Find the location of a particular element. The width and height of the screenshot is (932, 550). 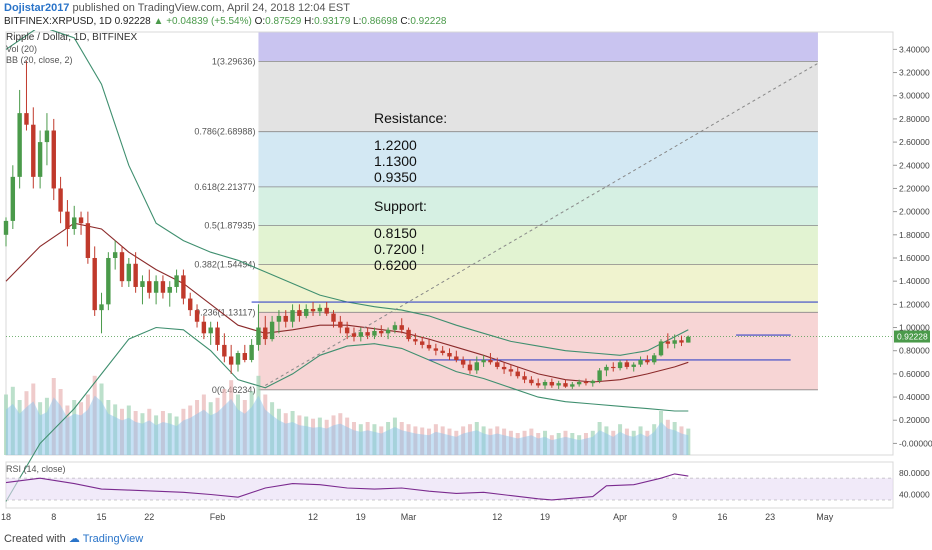

price-tick-label: 2.80000 is located at coordinates (914, 119).